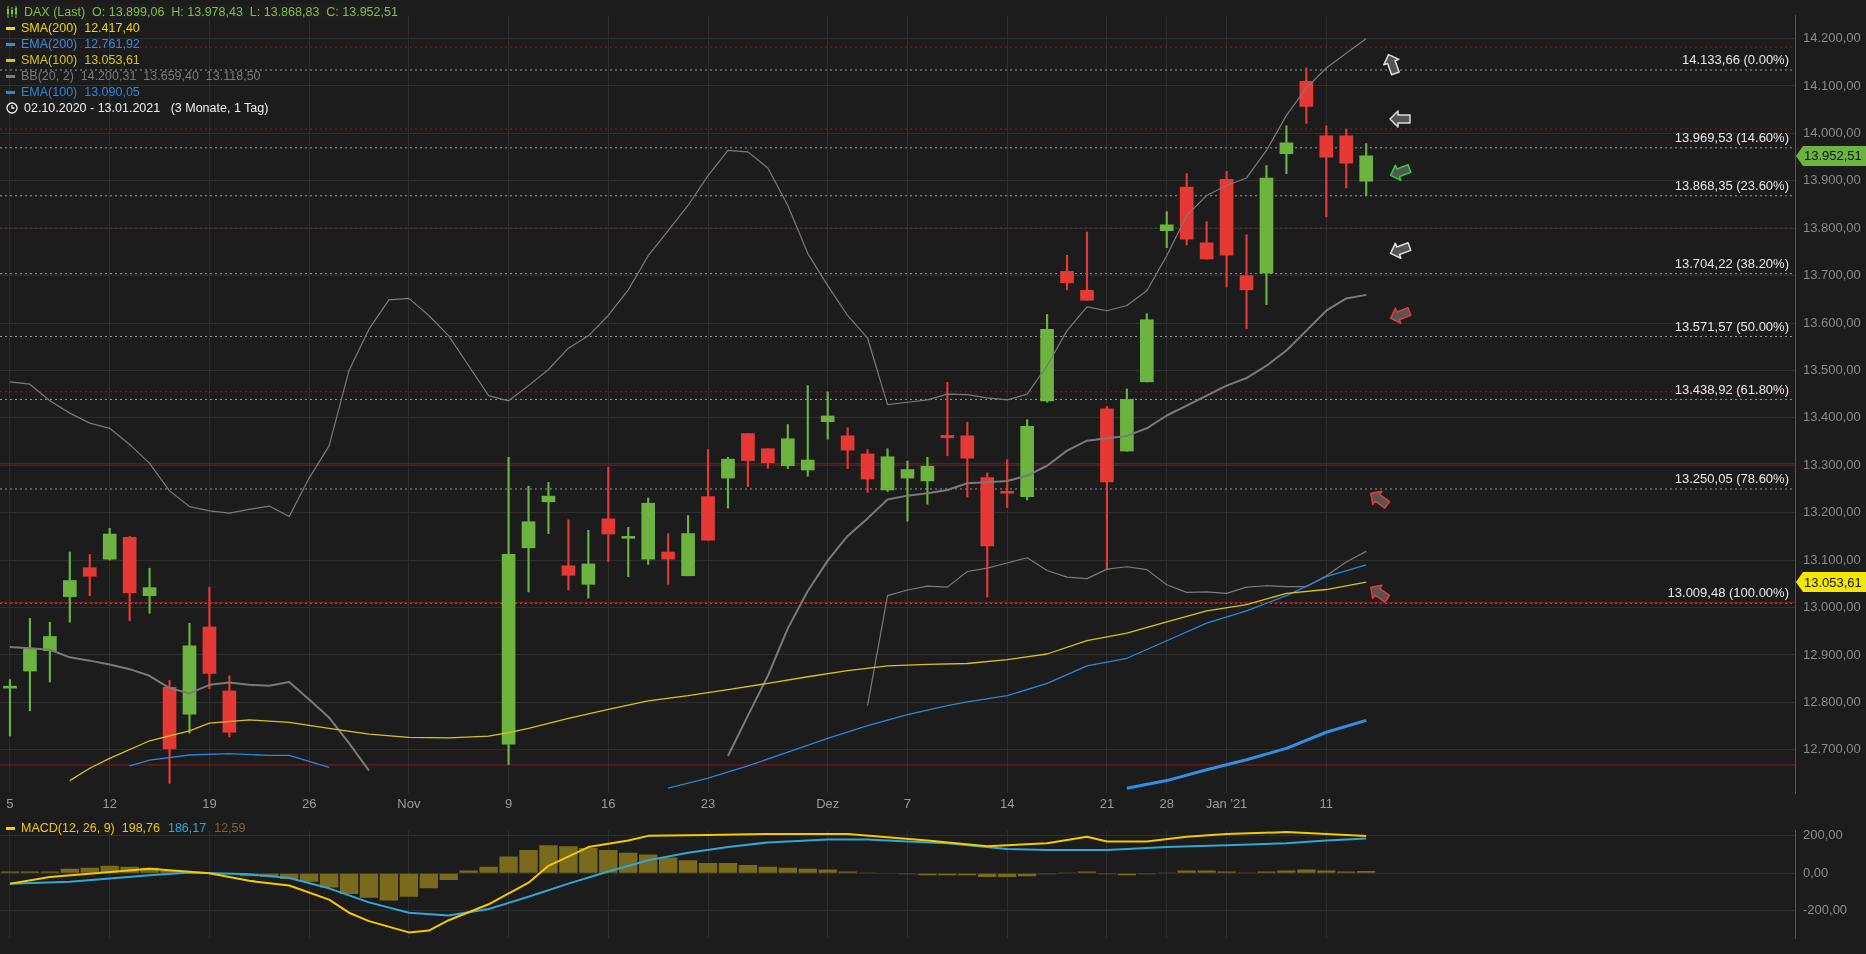  What do you see at coordinates (1832, 464) in the screenshot?
I see `y-tick-label: 13.300,00` at bounding box center [1832, 464].